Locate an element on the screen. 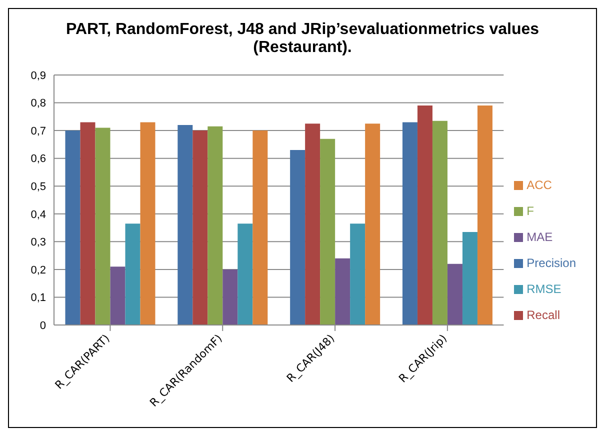 Image resolution: width=605 pixels, height=434 pixels. y-tick-label: 0 is located at coordinates (43, 326).